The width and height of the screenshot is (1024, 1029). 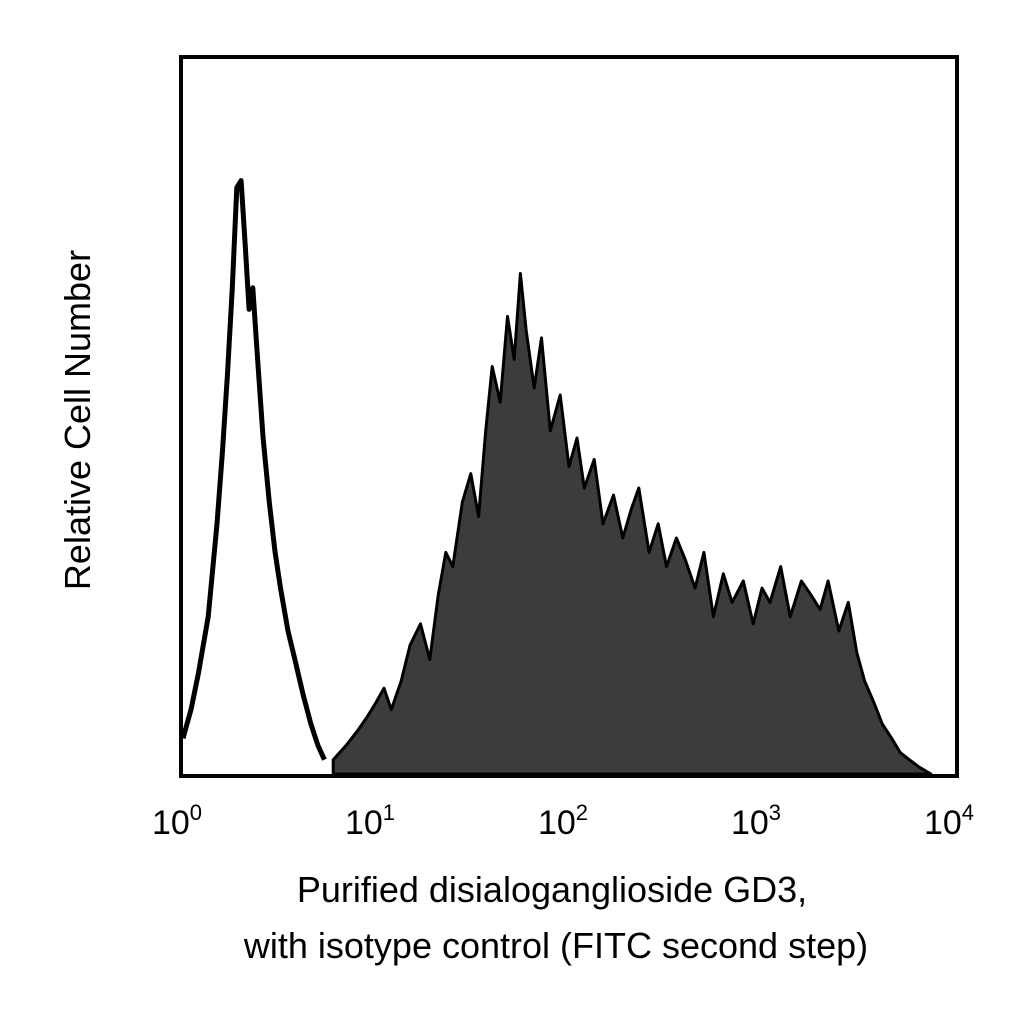 I want to click on x-tick-base-1: 10, so click(x=364, y=823).